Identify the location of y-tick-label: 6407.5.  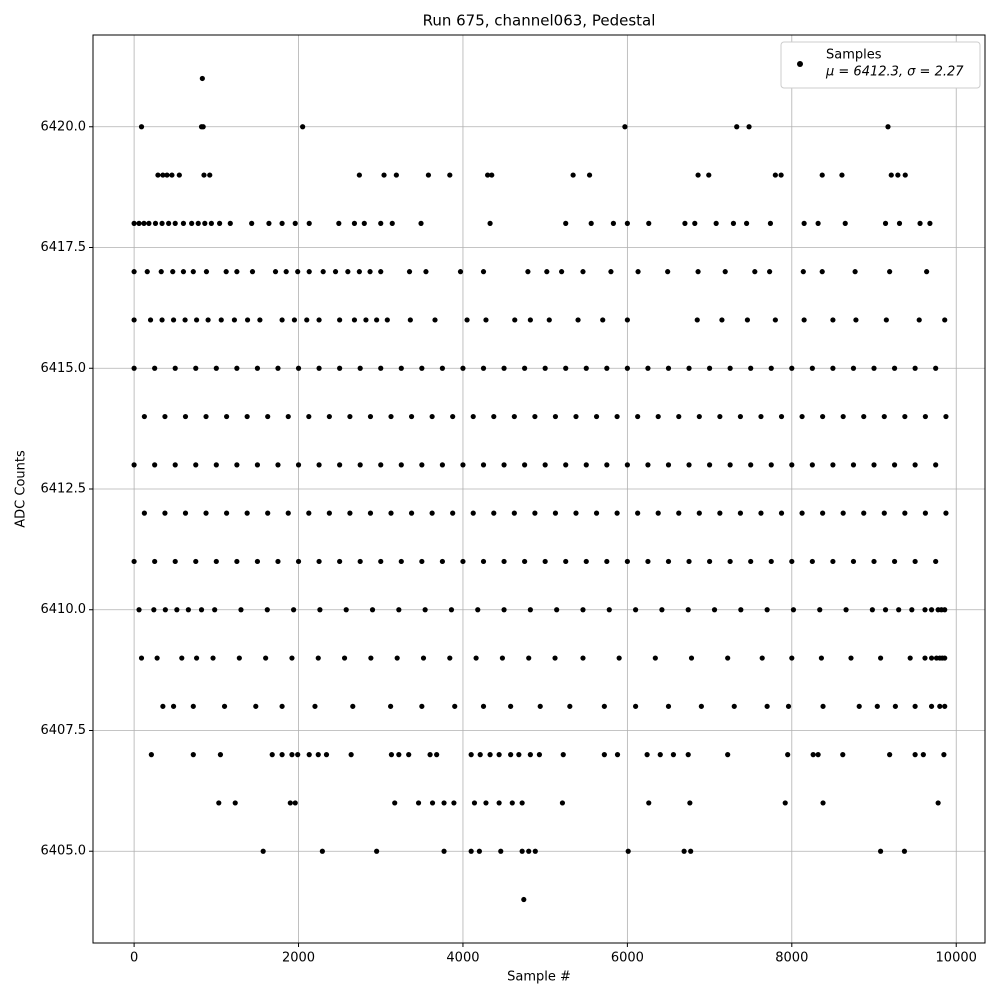
(64, 730).